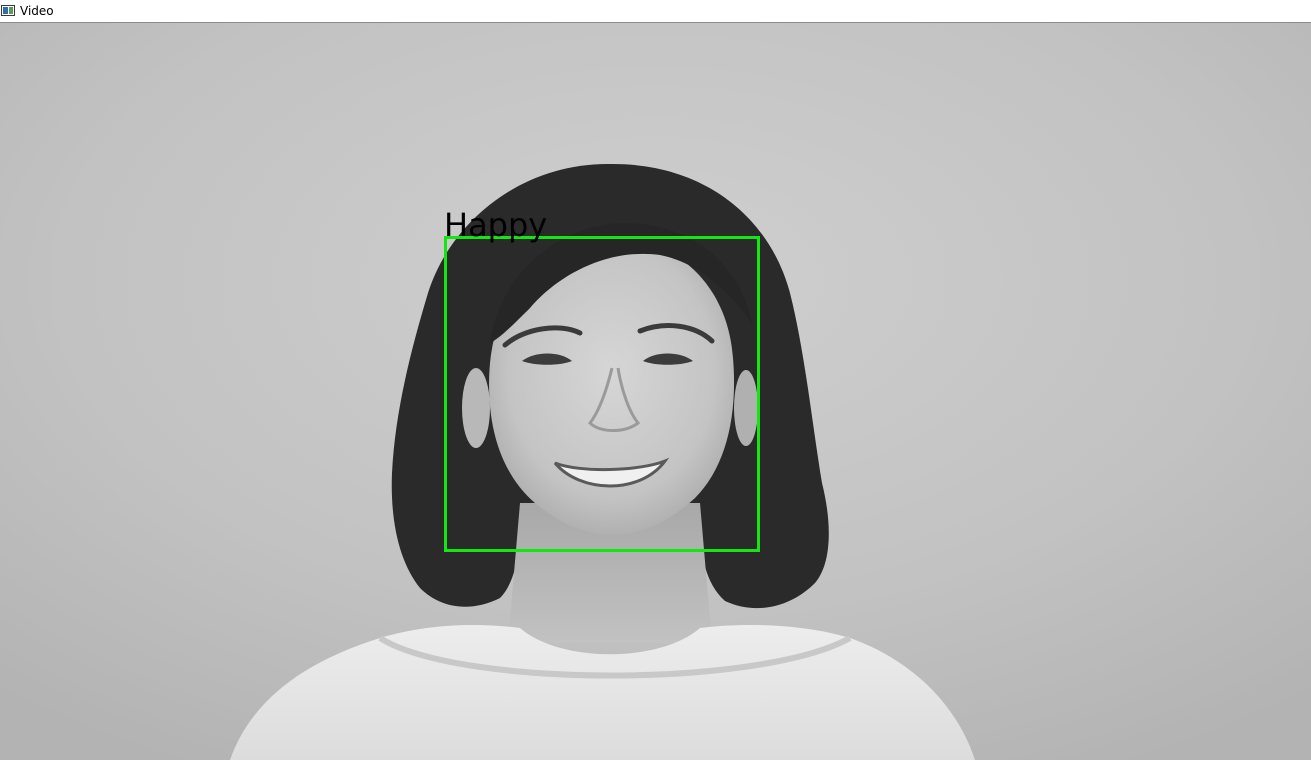 The height and width of the screenshot is (760, 1311). I want to click on face-detection-box, so click(602, 394).